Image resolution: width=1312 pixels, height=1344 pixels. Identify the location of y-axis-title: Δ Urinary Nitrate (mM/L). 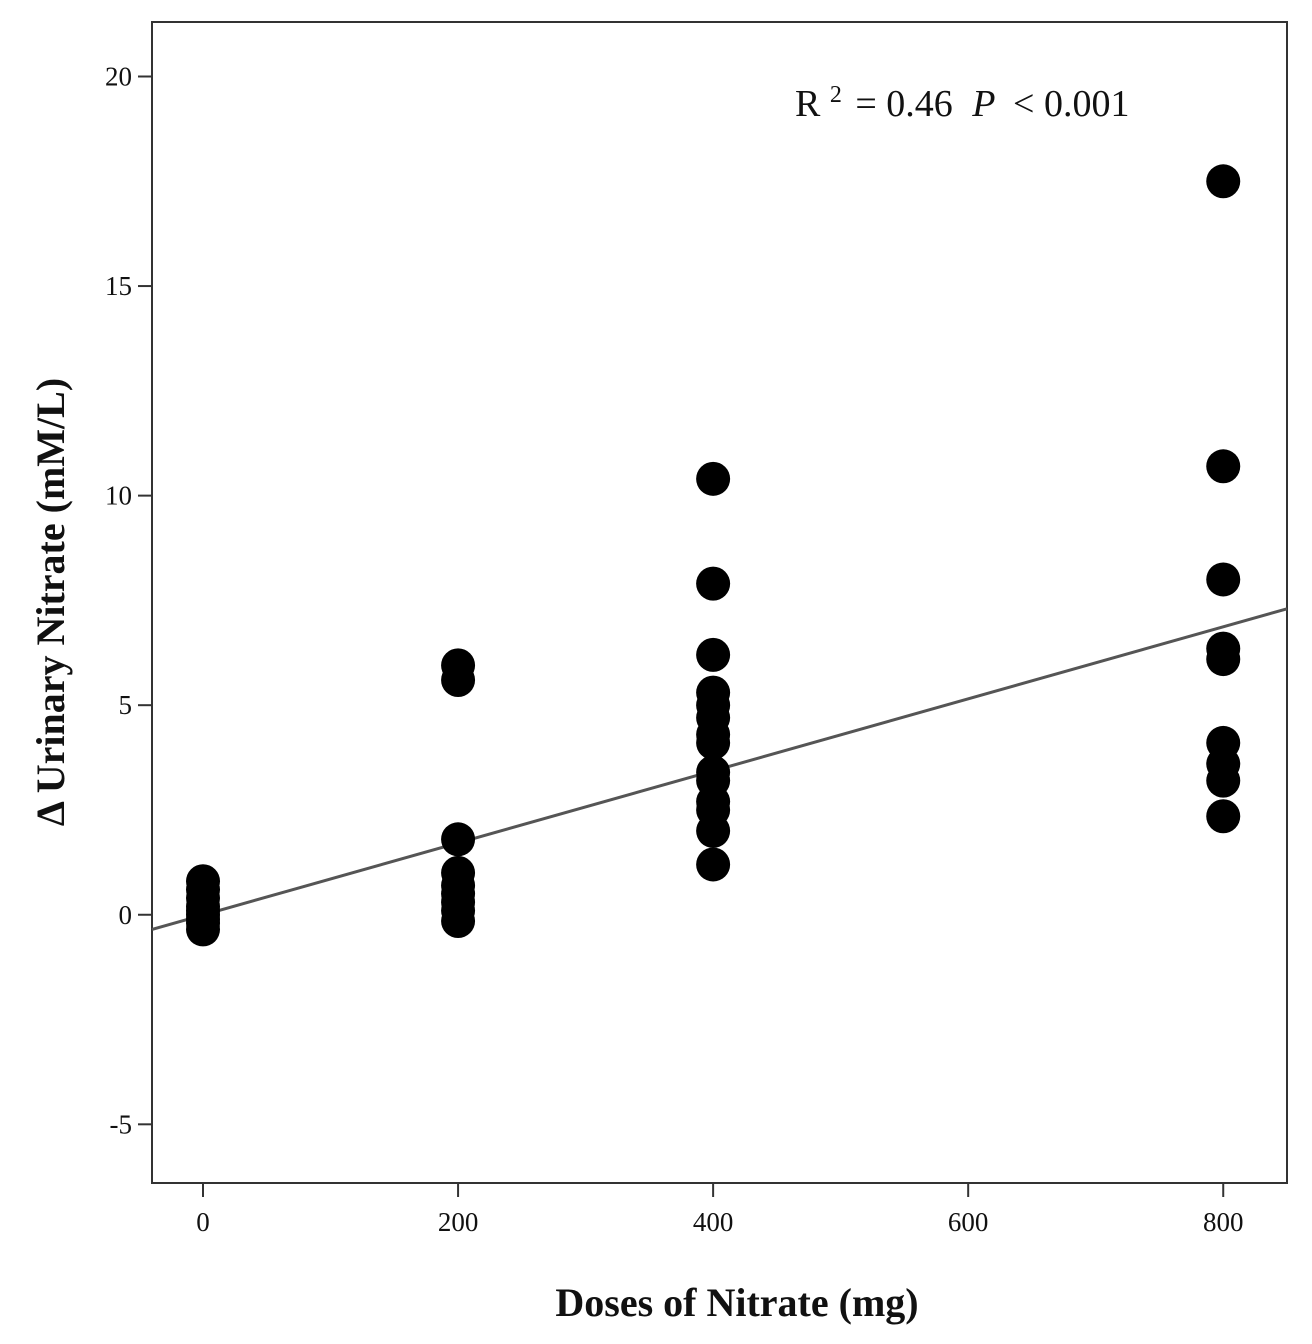
(50, 602).